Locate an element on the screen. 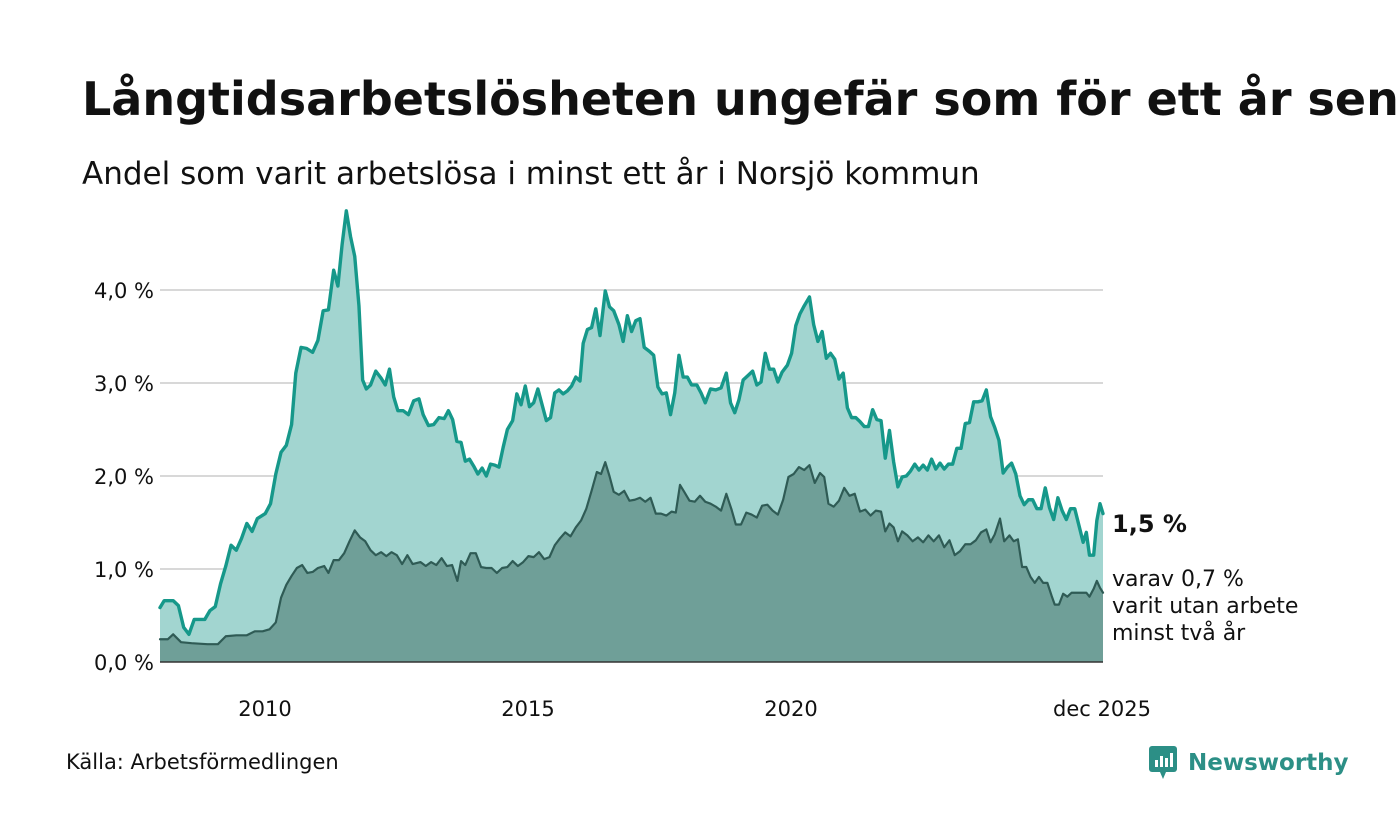 The width and height of the screenshot is (1400, 840). x-axis-labels: 2010 2015 2020 dec 2025 is located at coordinates (694, 709).